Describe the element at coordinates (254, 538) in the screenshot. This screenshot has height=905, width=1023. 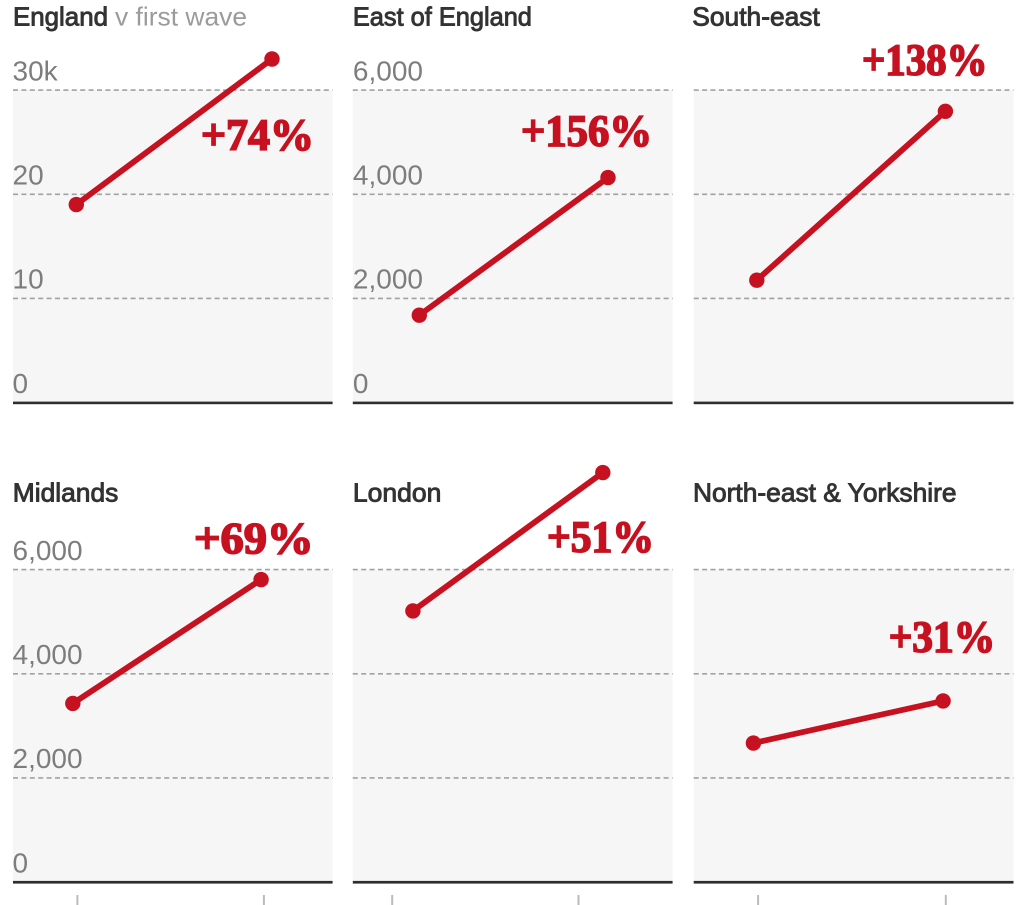
I see `svg-text: +69%` at that location.